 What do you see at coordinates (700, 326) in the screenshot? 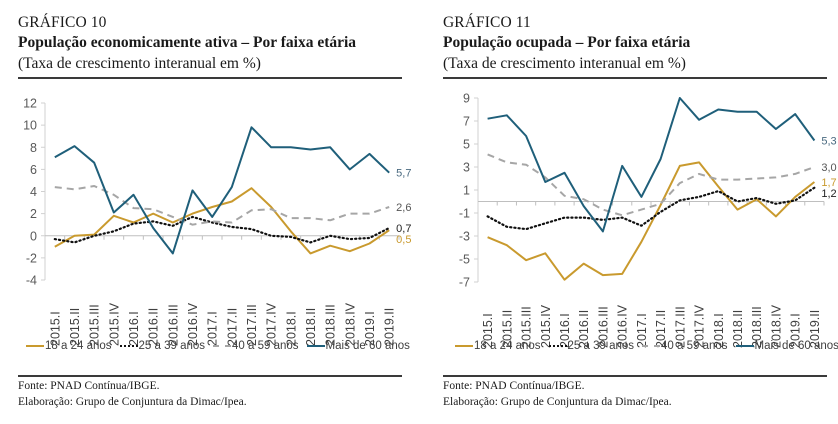
I see `x-tick-label: 2017.IV` at bounding box center [700, 326].